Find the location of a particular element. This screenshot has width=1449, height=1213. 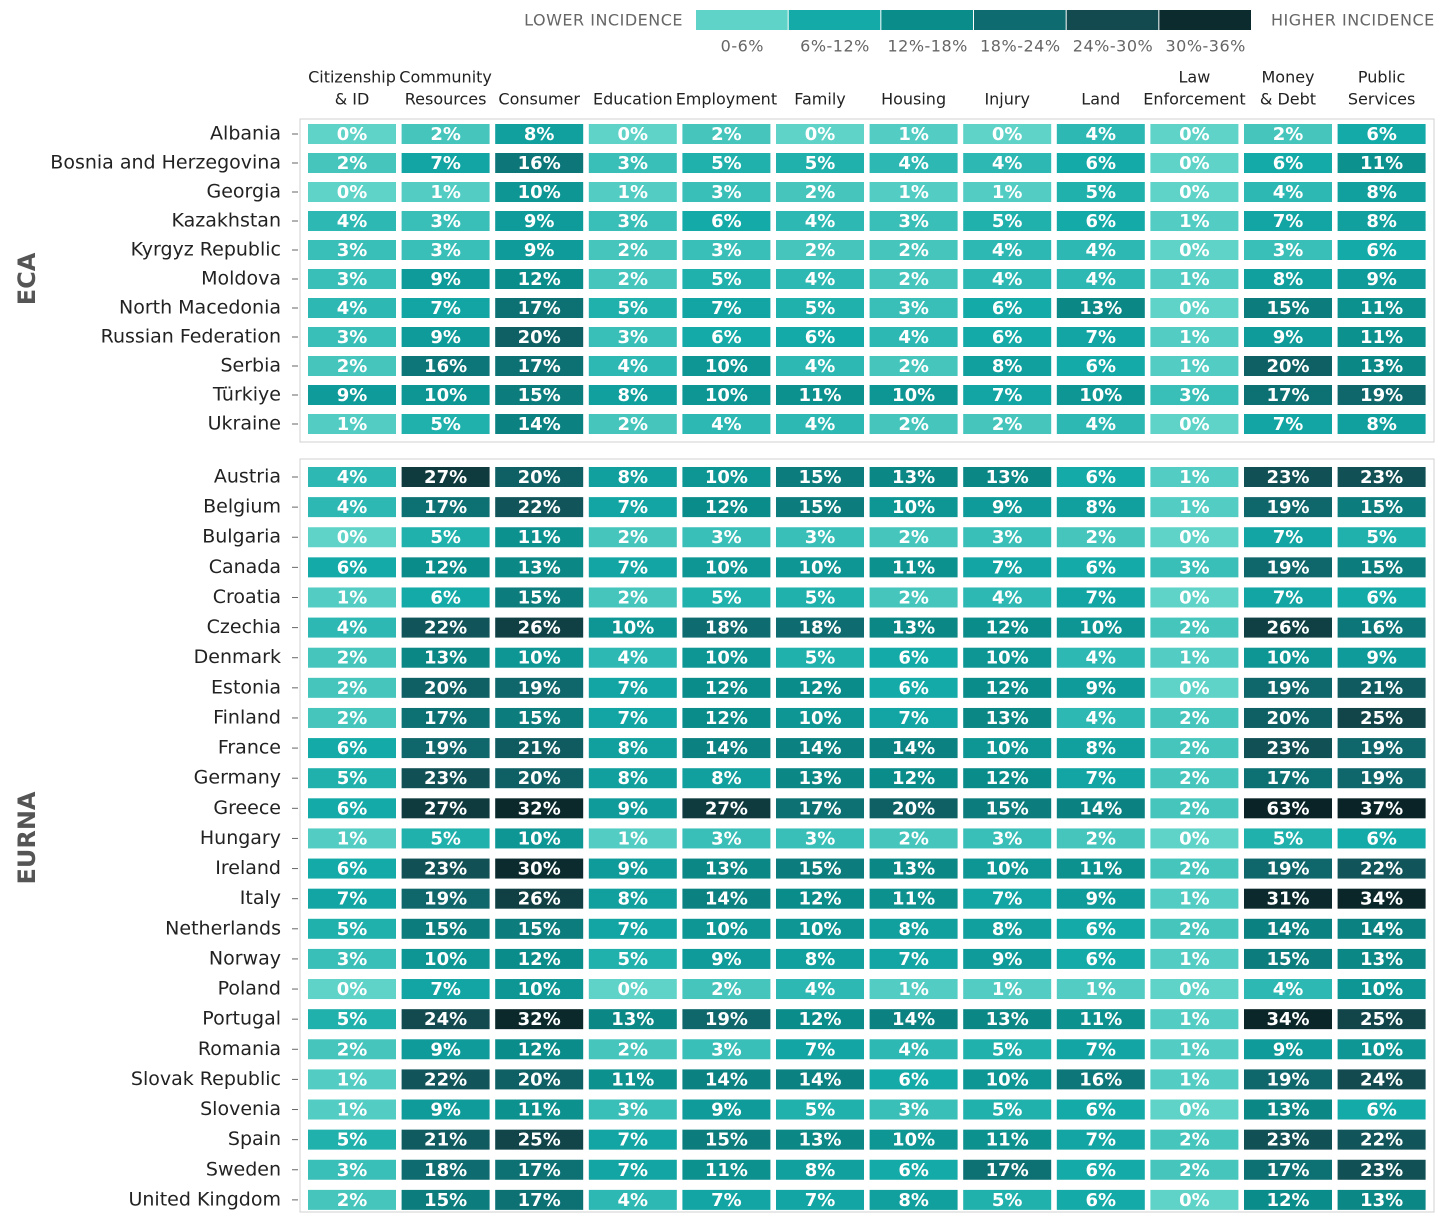

row-label: North Macedonia is located at coordinates (200, 308).